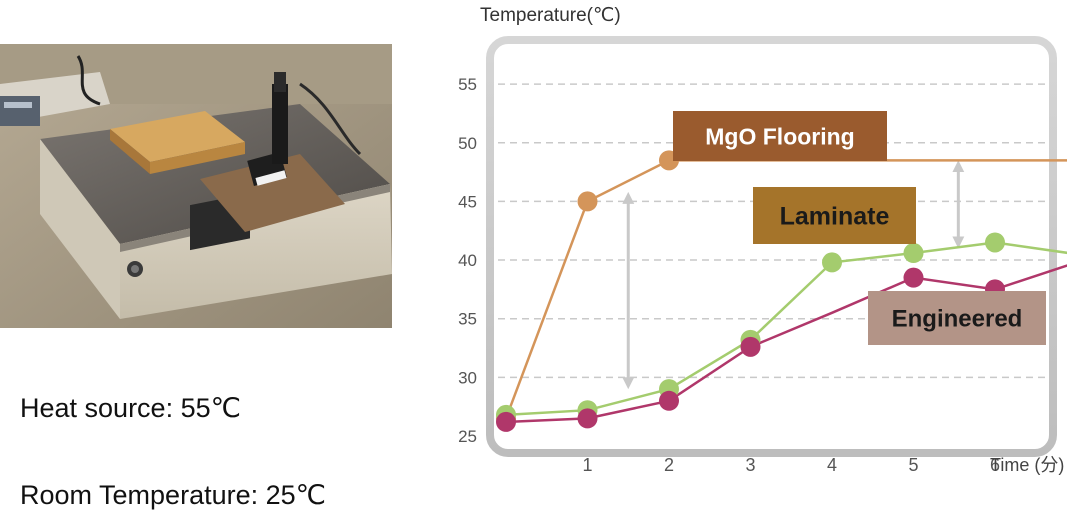 Image resolution: width=1067 pixels, height=529 pixels. I want to click on y-tick-label: 35, so click(467, 319).